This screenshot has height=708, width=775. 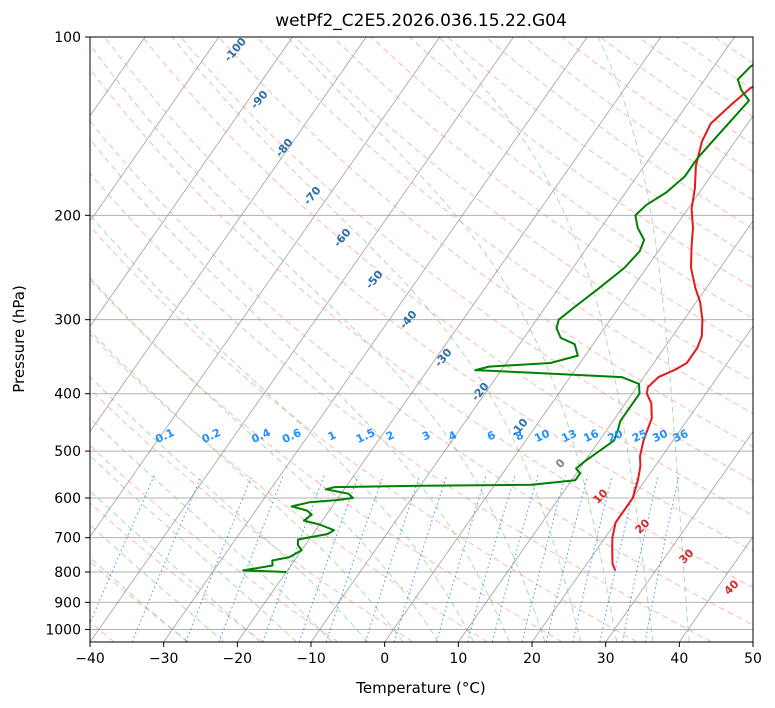 What do you see at coordinates (332, 436) in the screenshot?
I see `mixing-ratio-label: 1` at bounding box center [332, 436].